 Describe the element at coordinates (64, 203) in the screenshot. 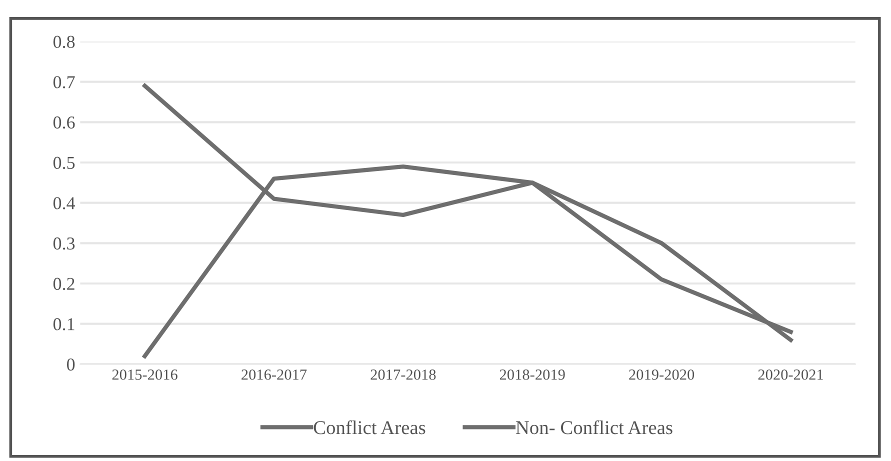

I see `y-tick-label: 0.4` at that location.